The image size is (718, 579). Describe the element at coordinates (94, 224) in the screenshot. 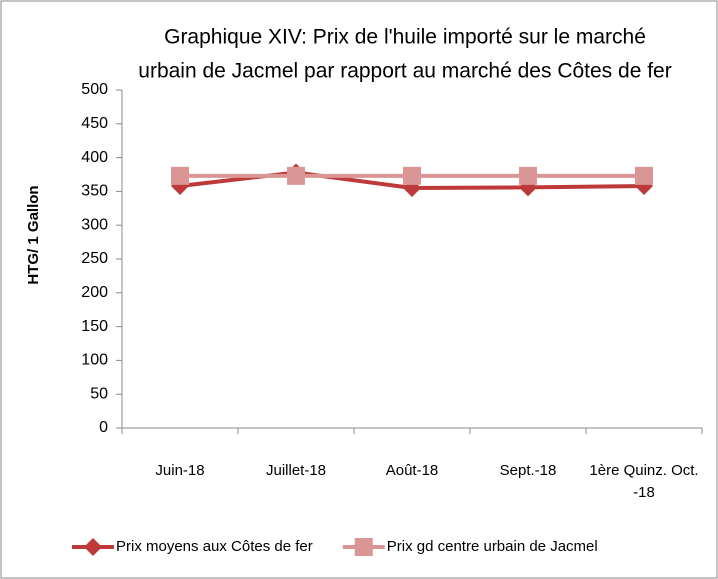

I see `y-tick-label: 300` at that location.